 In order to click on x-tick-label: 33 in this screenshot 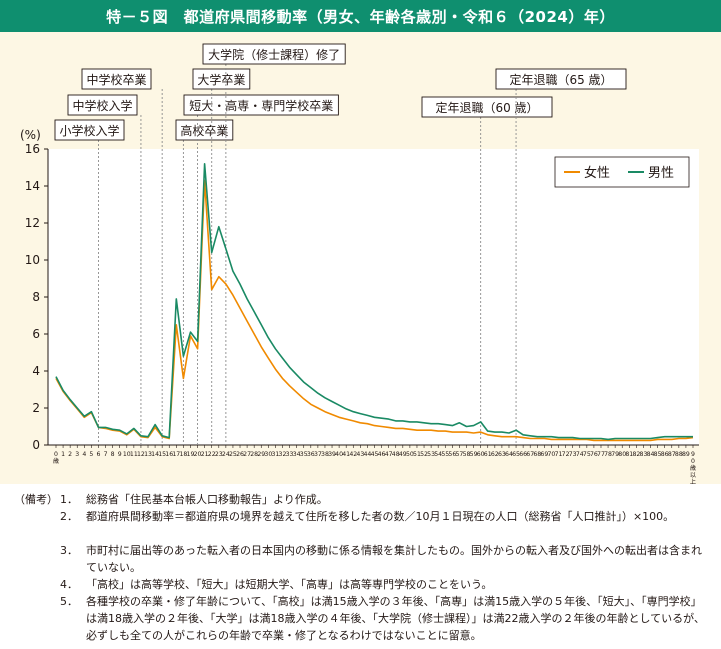, I will do `click(290, 454)`.